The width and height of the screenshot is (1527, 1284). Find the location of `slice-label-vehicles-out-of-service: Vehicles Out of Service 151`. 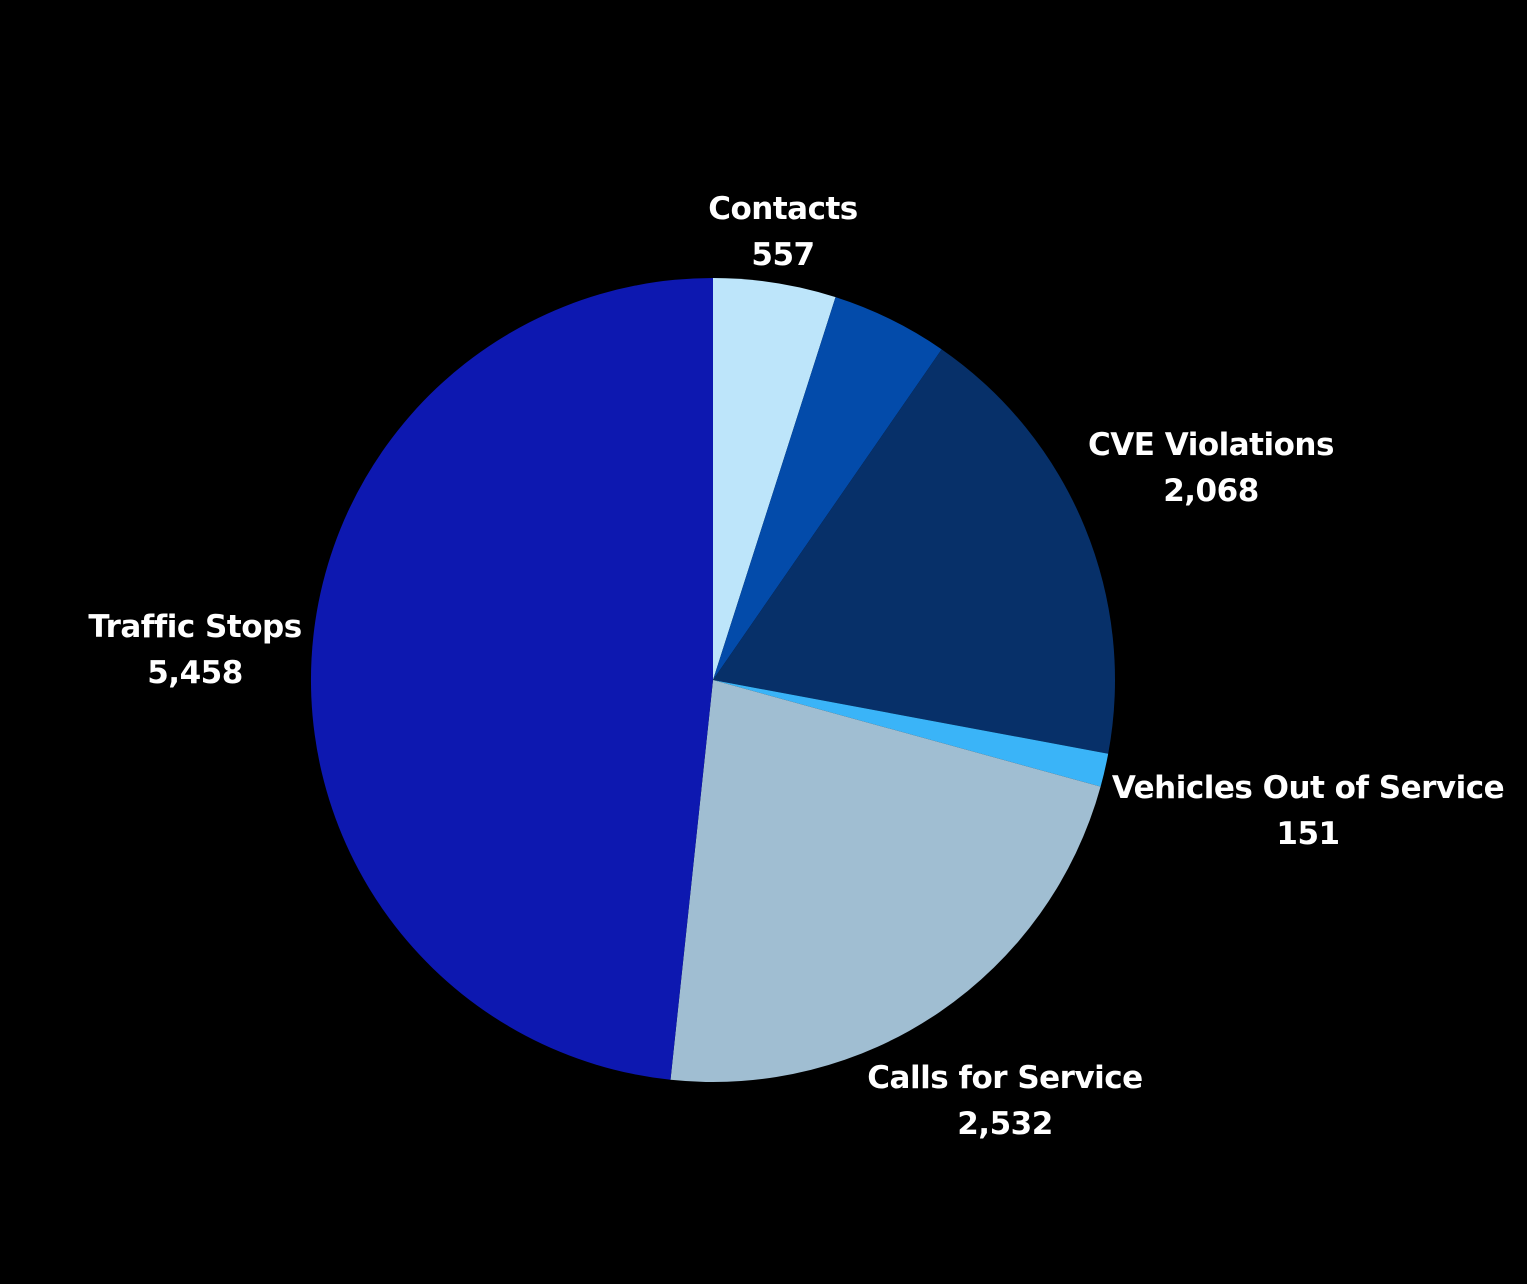

slice-label-vehicles-out-of-service: Vehicles Out of Service 151 is located at coordinates (1308, 811).